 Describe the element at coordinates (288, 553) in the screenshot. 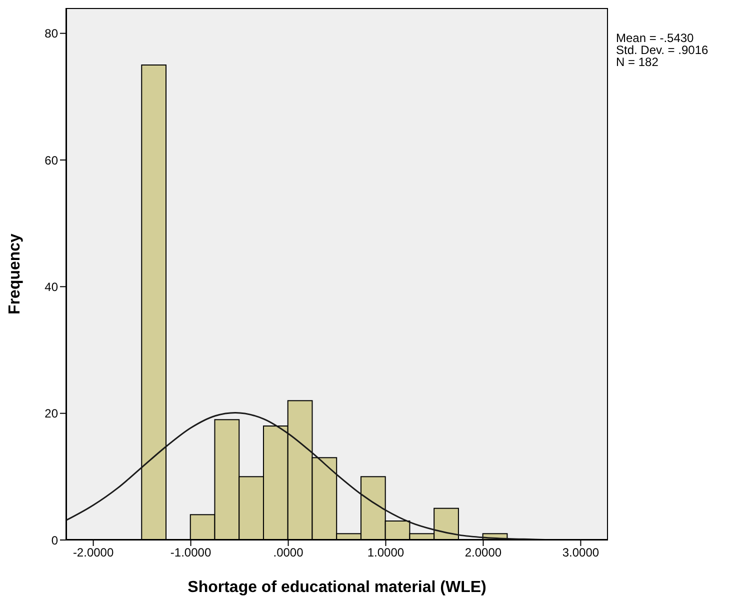

I see `x-tick-label: .0000` at that location.